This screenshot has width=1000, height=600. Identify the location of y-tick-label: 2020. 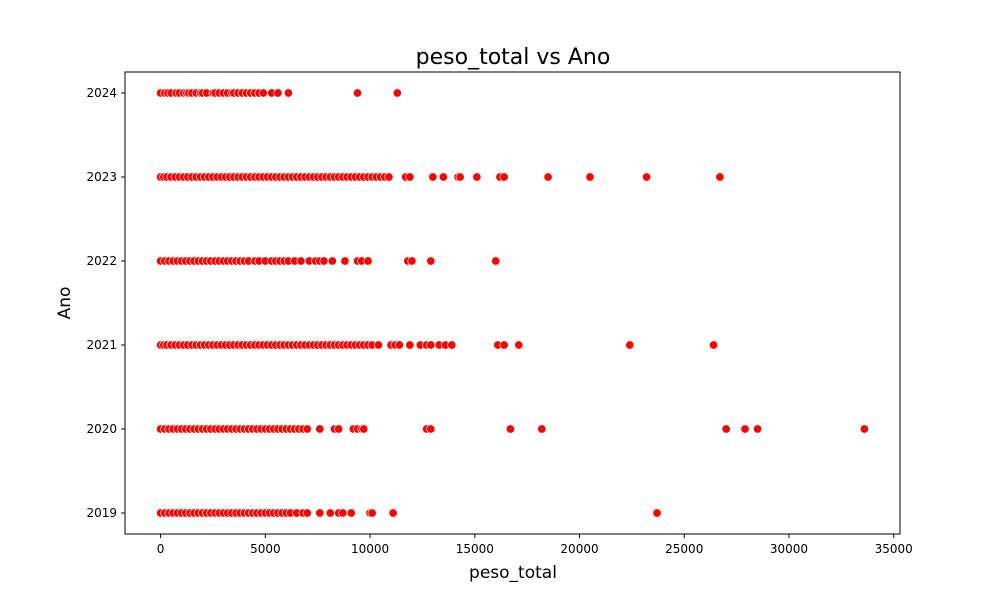
(101, 429).